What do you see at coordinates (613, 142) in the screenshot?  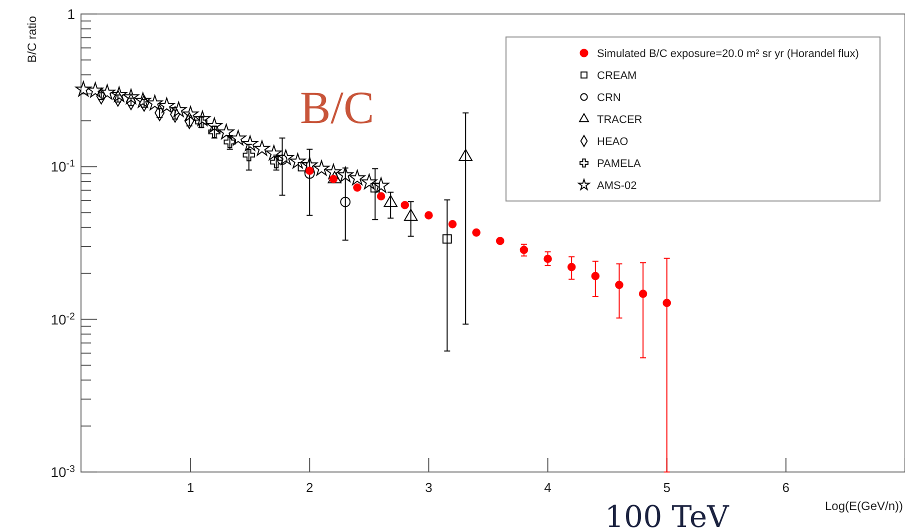 I see `legend-label: HEAO` at bounding box center [613, 142].